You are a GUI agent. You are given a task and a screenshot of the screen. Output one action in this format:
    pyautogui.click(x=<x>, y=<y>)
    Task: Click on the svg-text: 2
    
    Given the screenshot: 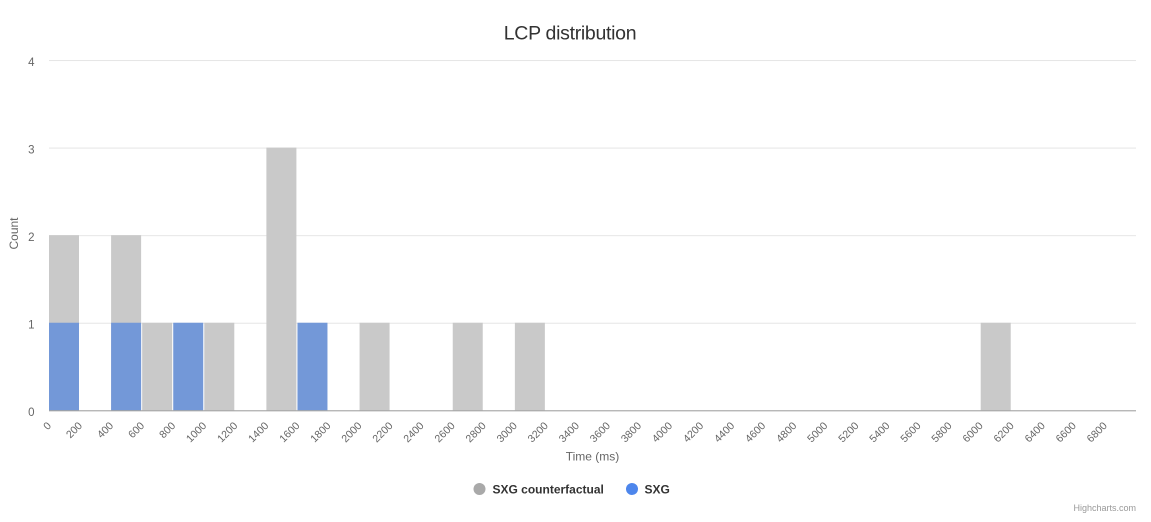 What is the action you would take?
    pyautogui.click(x=31, y=238)
    